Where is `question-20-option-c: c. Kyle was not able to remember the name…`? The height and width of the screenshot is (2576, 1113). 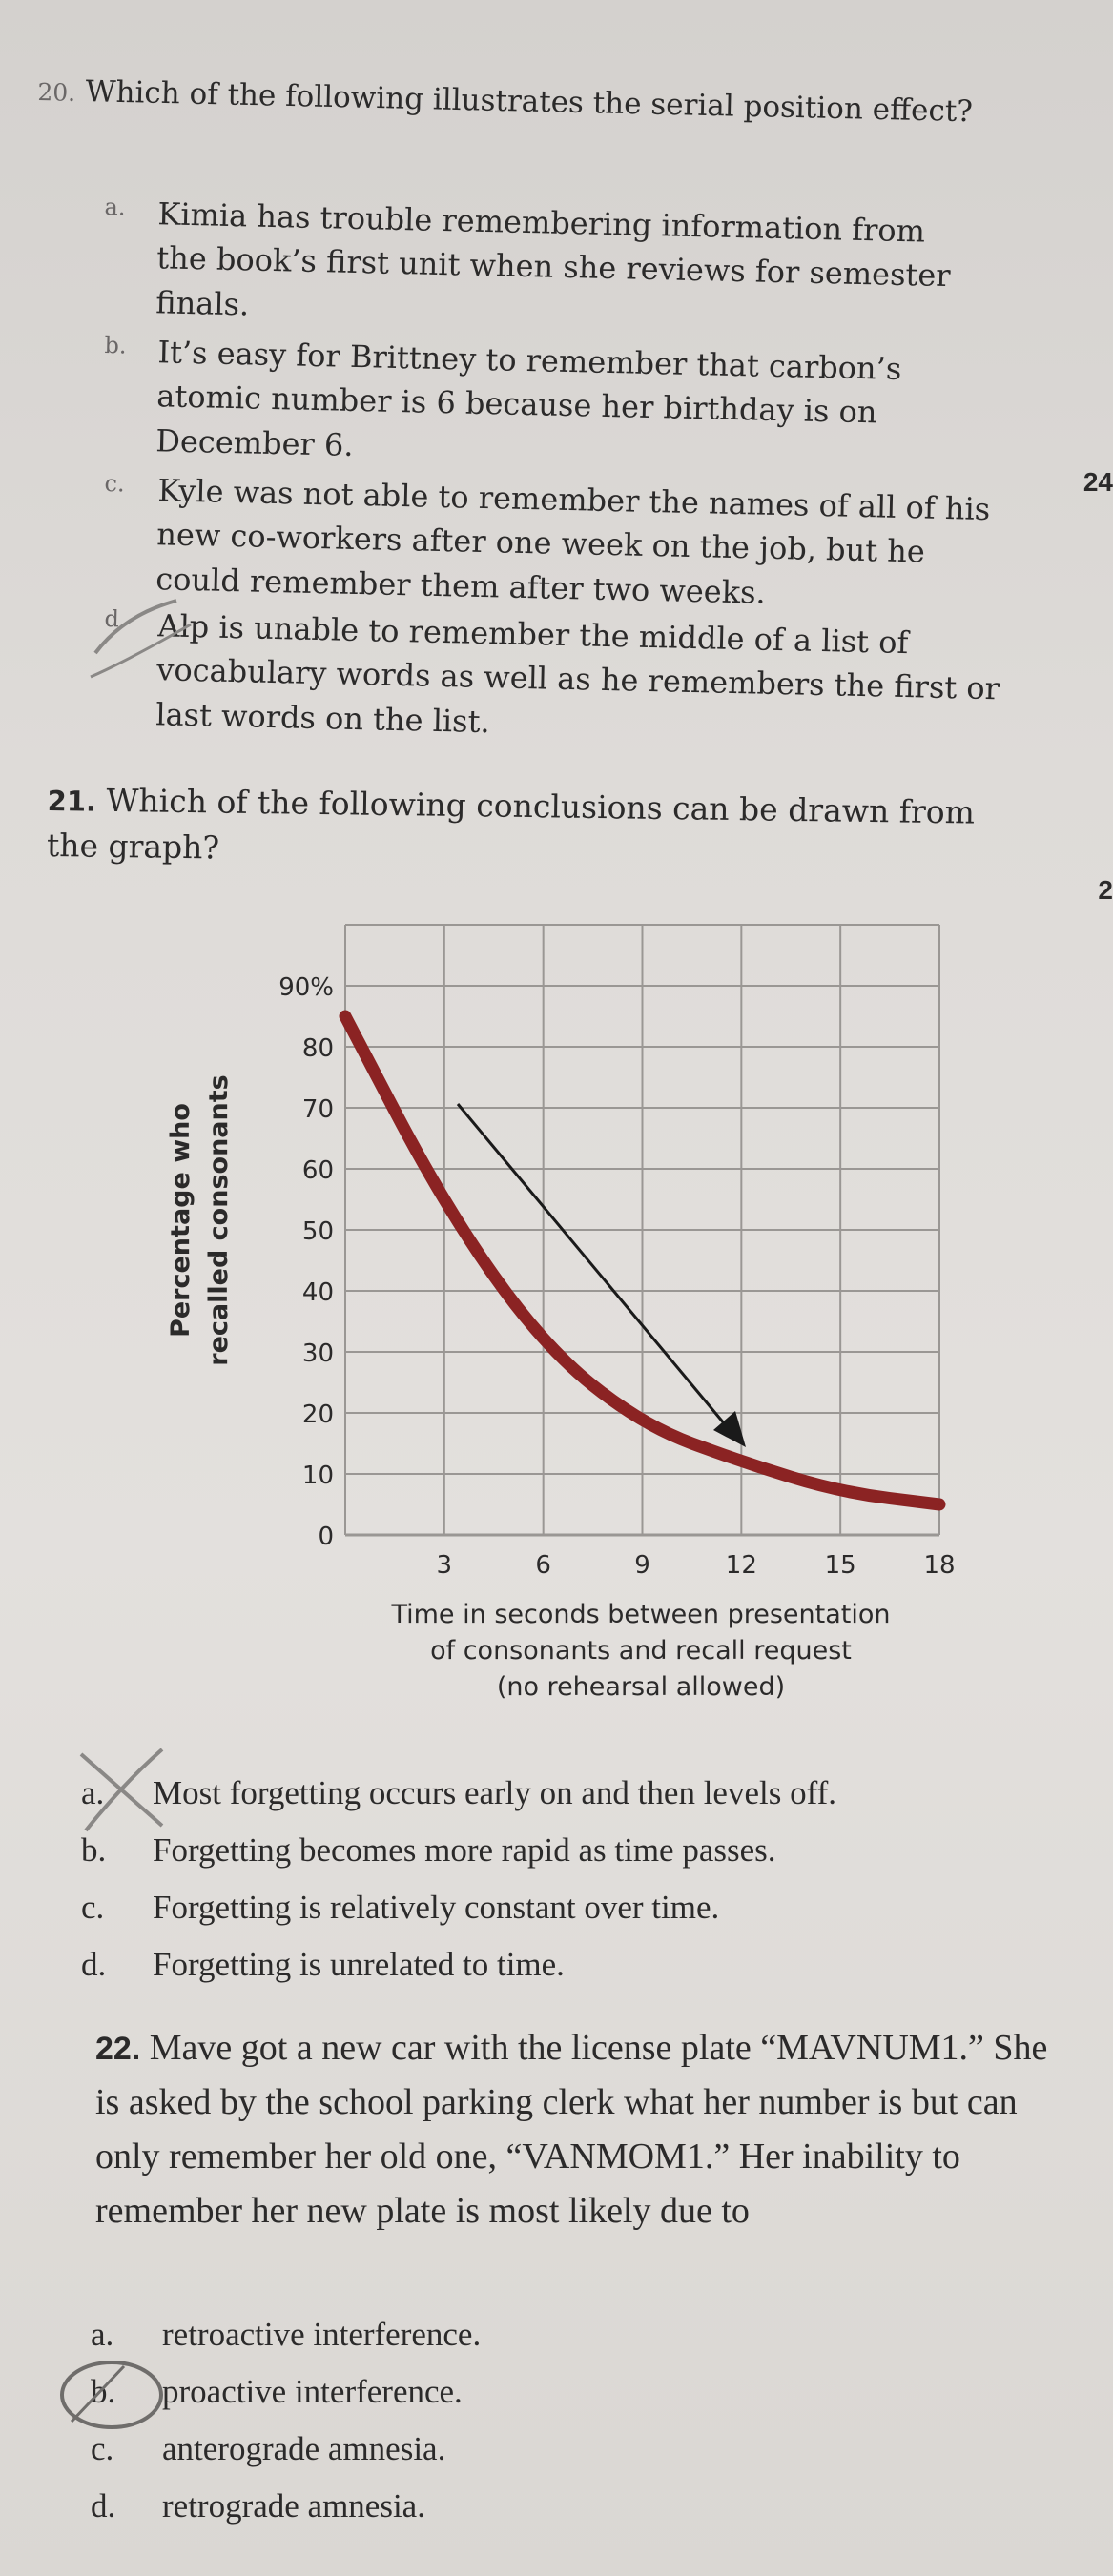
question-20-option-c: c. Kyle was not able to remember the name… is located at coordinates (559, 544).